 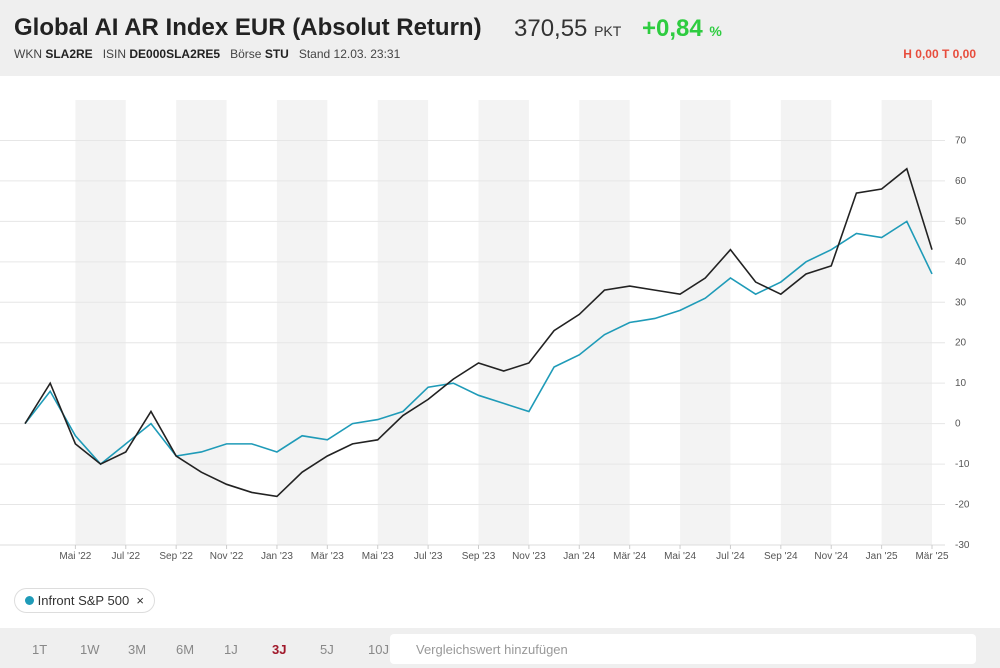 What do you see at coordinates (479, 556) in the screenshot?
I see `x-tick-label: Sep '23` at bounding box center [479, 556].